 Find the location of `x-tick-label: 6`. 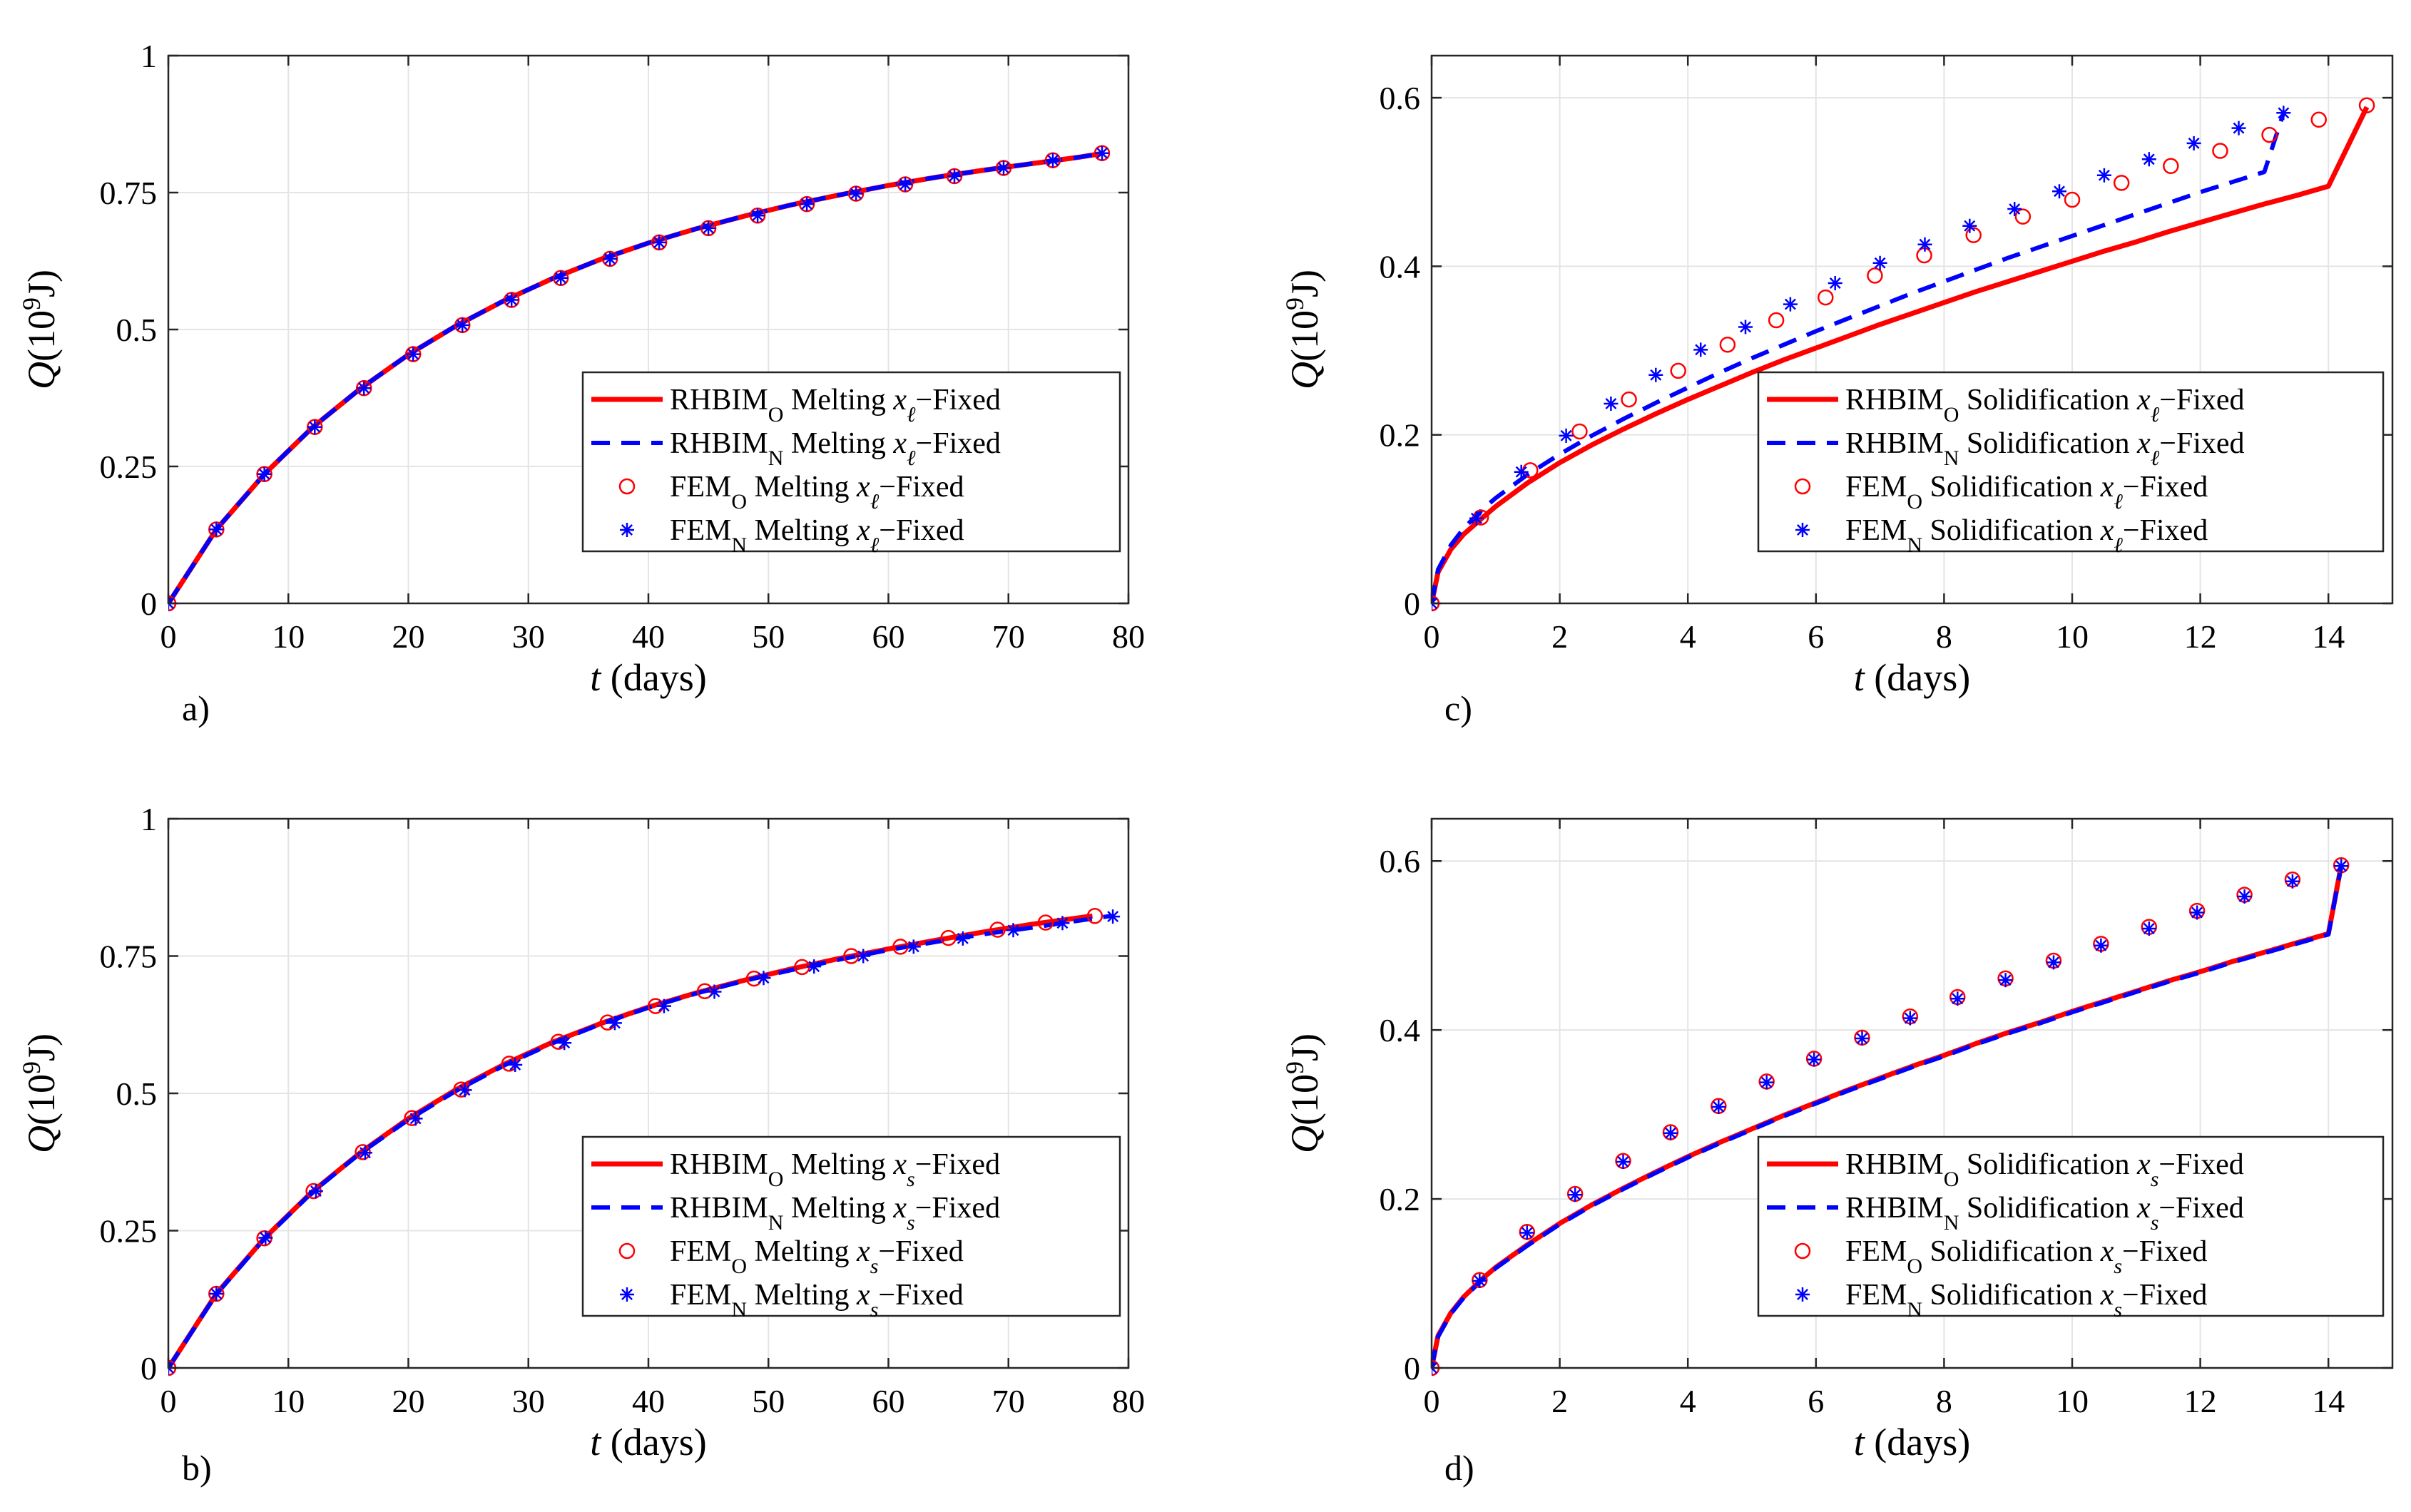

x-tick-label: 6 is located at coordinates (1816, 636).